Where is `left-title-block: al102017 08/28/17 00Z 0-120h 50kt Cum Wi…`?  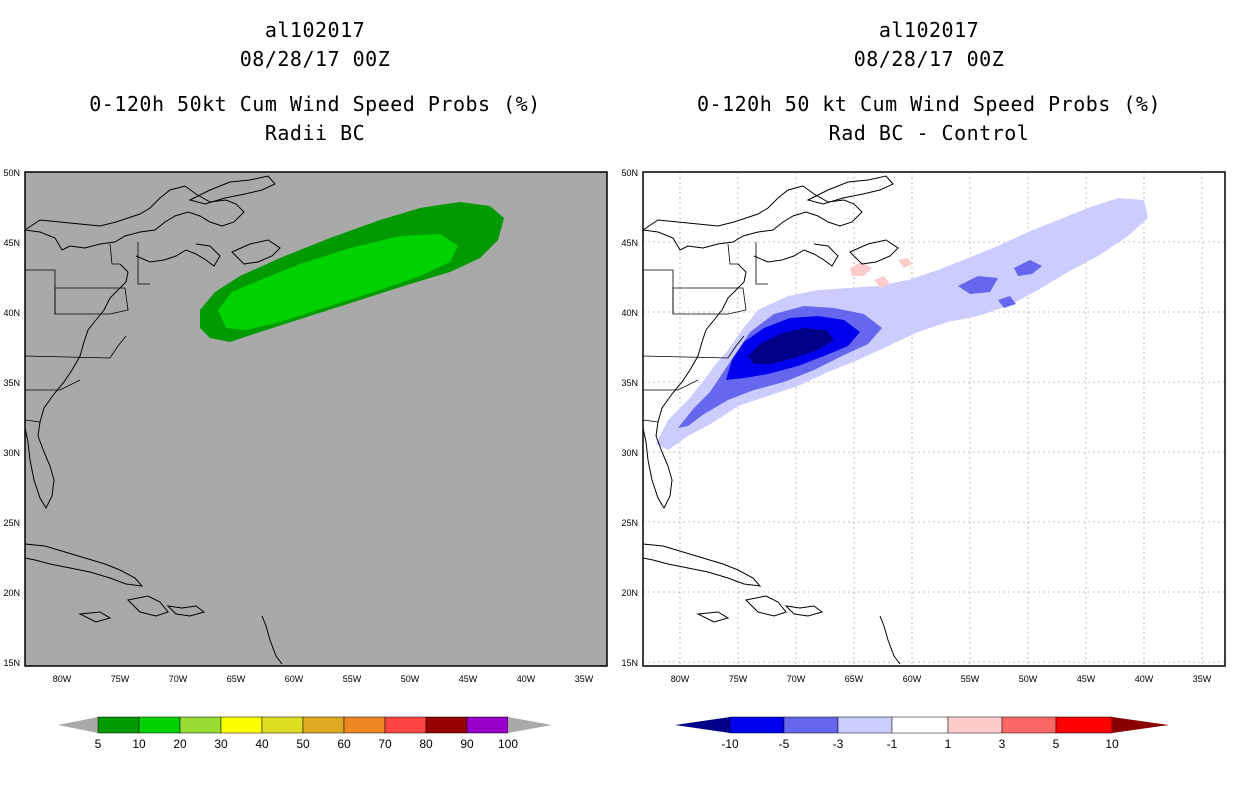
left-title-block: al102017 08/28/17 00Z 0-120h 50kt Cum Wi… is located at coordinates (315, 82).